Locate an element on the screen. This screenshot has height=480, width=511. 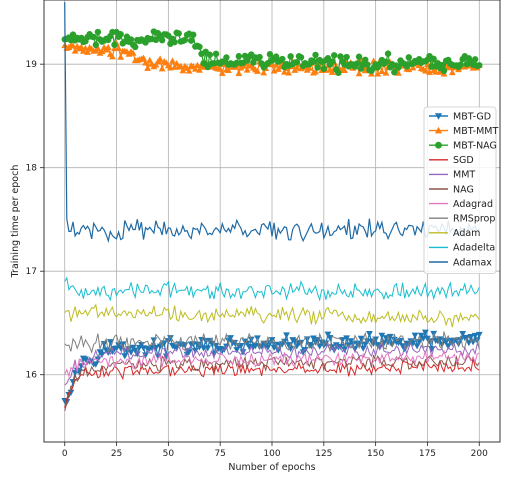
x-tick-label: 200 is located at coordinates (479, 454).